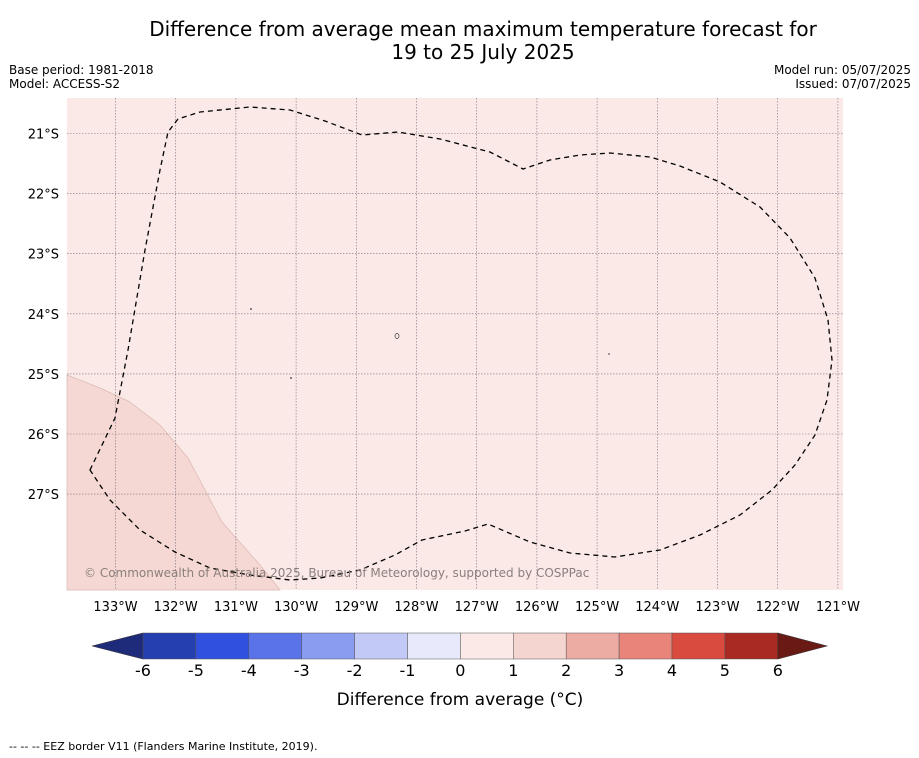 This screenshot has height=758, width=919. I want to click on longitude-label: 124°W, so click(657, 607).